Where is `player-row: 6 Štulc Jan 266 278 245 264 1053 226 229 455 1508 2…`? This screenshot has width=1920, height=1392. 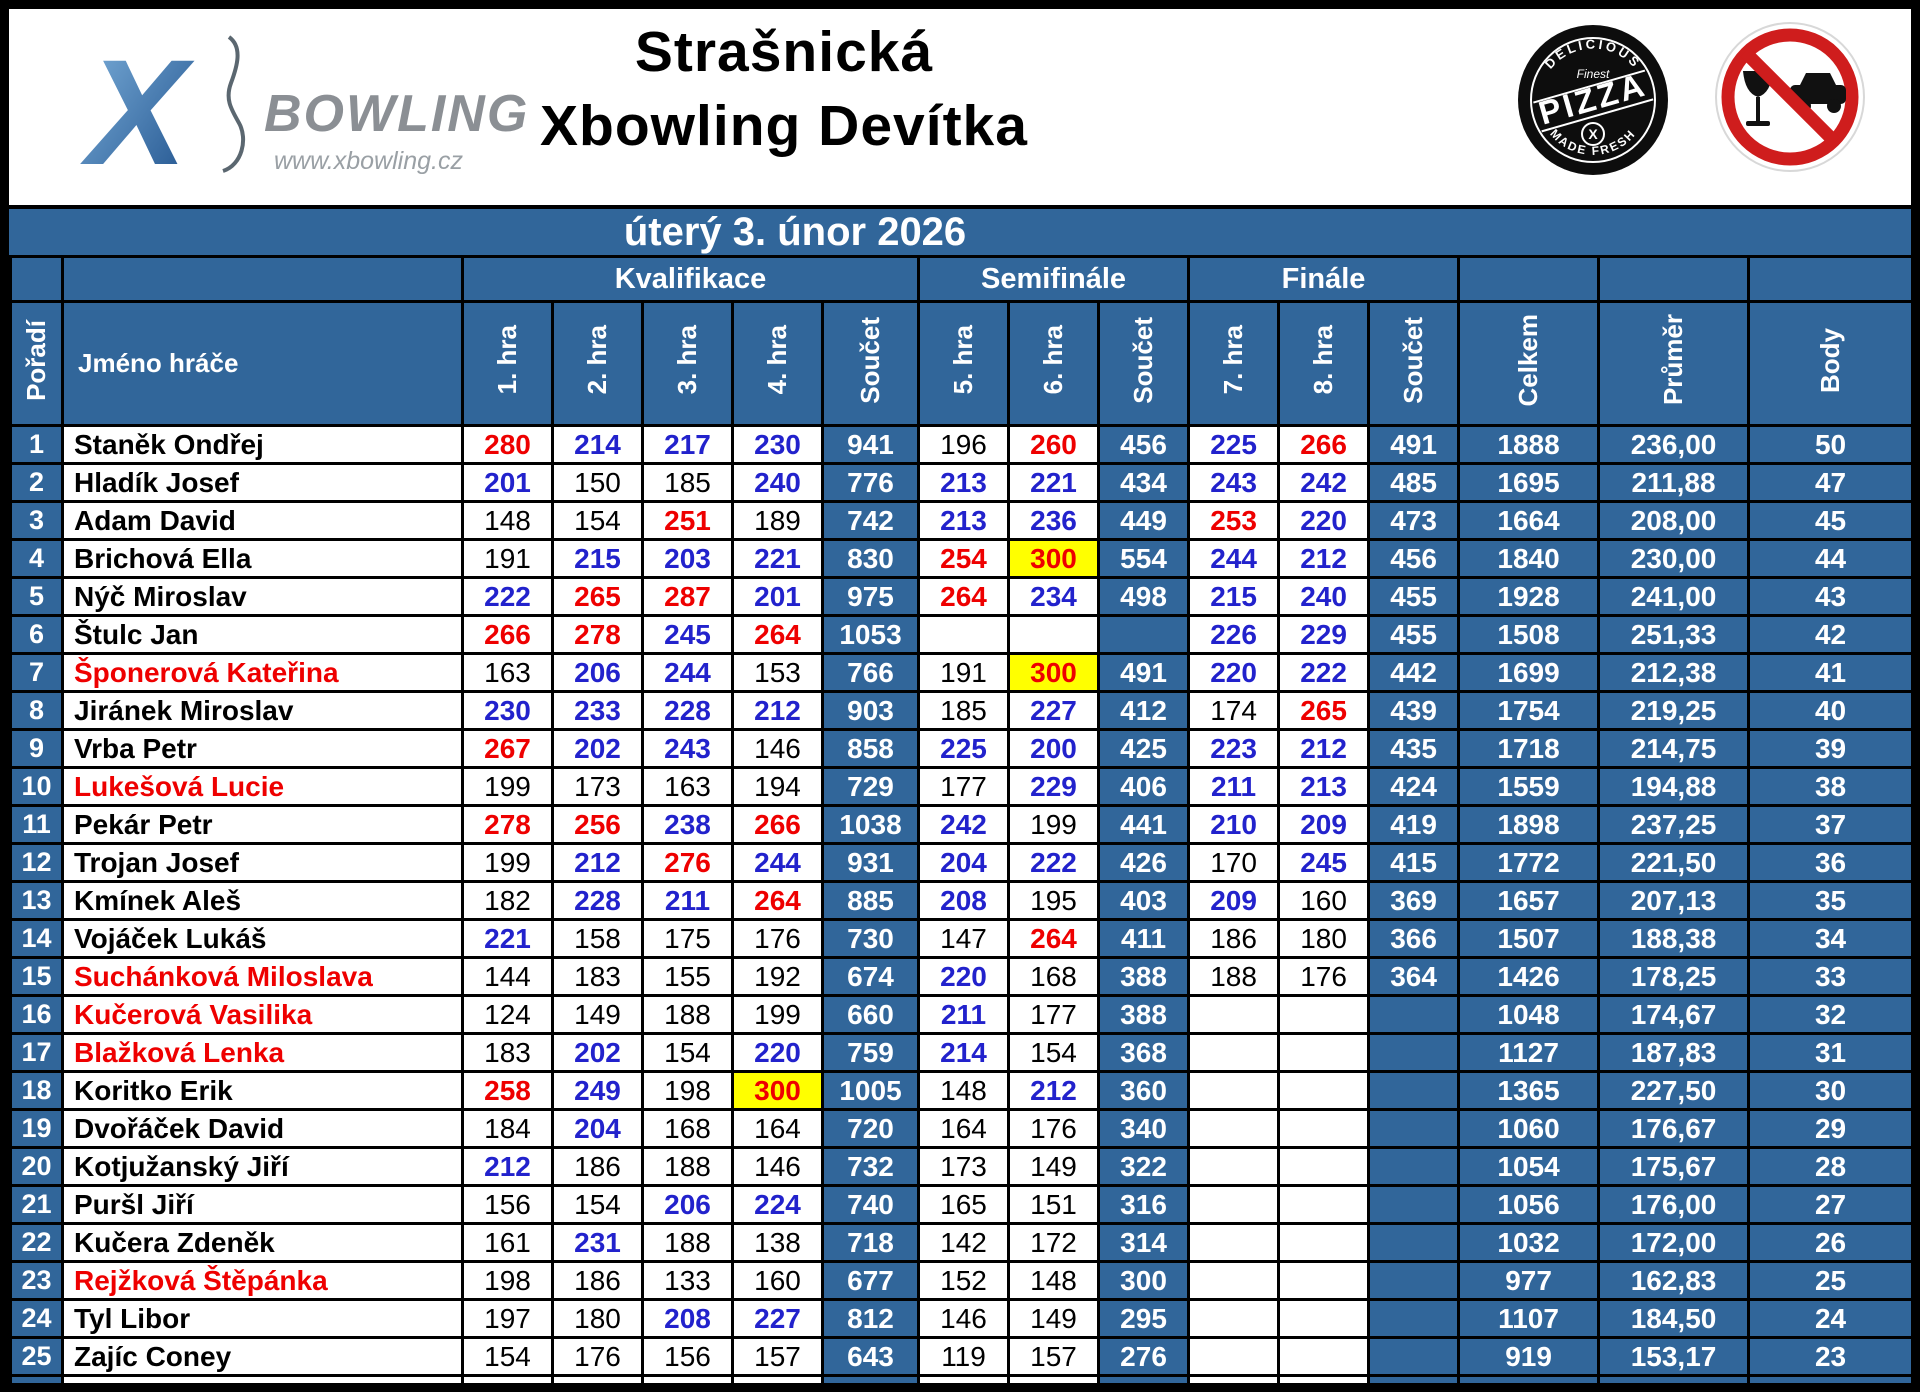
player-row: 6 Štulc Jan 266 278 245 264 1053 226 229 455 1508 2… is located at coordinates (960, 634).